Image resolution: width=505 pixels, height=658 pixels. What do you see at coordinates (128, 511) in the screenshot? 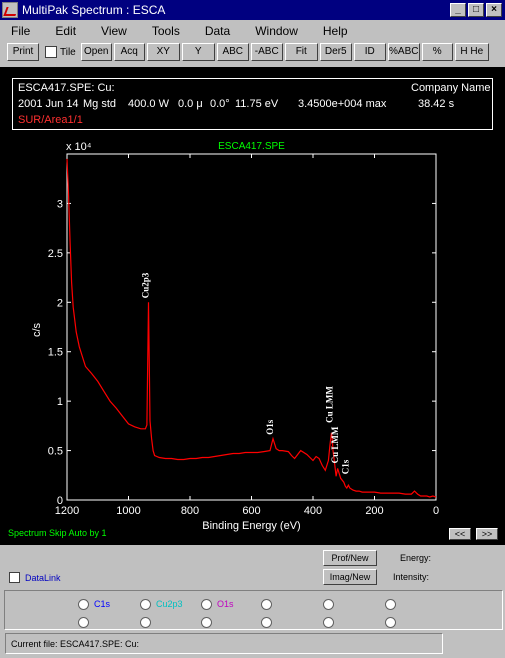
I see `x-tick-label: 1000` at bounding box center [128, 511].